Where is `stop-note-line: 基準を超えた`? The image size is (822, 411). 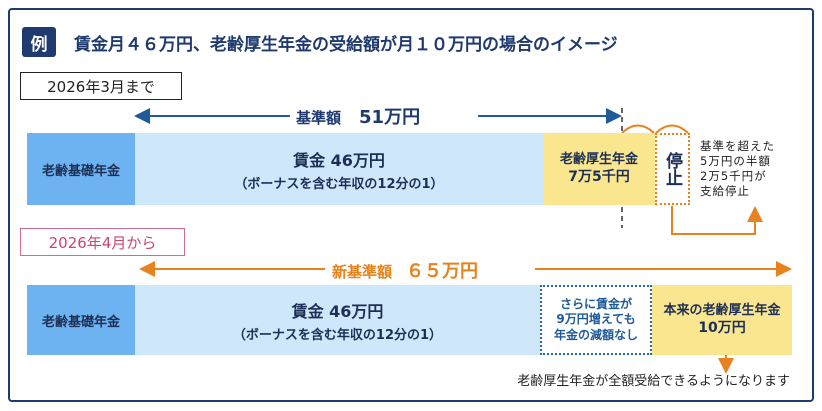 stop-note-line: 基準を超えた is located at coordinates (737, 146).